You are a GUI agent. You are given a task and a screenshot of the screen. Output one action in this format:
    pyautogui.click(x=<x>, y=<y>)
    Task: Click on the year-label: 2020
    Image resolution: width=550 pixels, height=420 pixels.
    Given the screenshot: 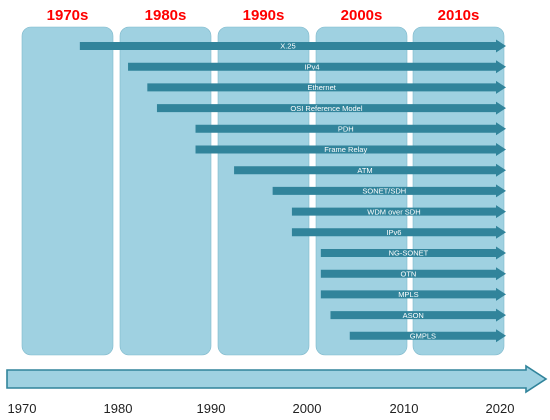 What is the action you would take?
    pyautogui.click(x=500, y=408)
    